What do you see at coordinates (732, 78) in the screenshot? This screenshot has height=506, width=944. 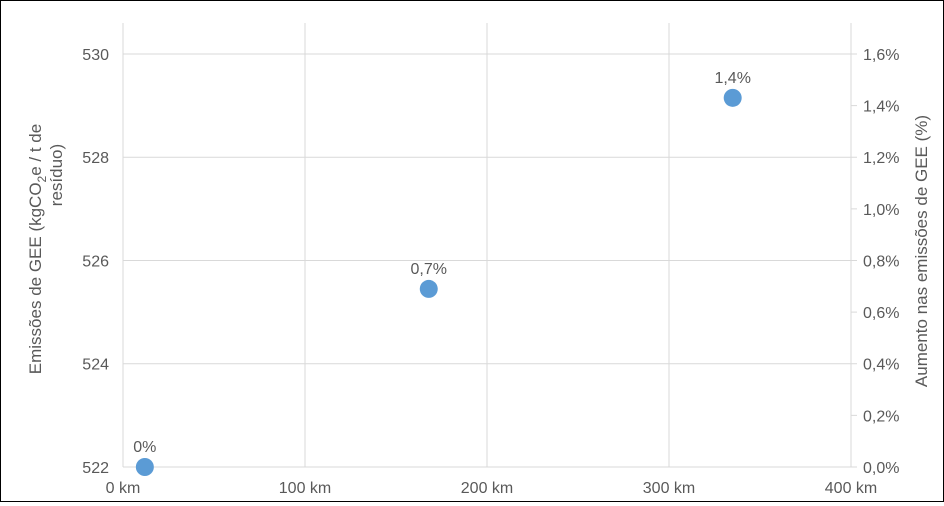 I see `data-label: 1,4%` at bounding box center [732, 78].